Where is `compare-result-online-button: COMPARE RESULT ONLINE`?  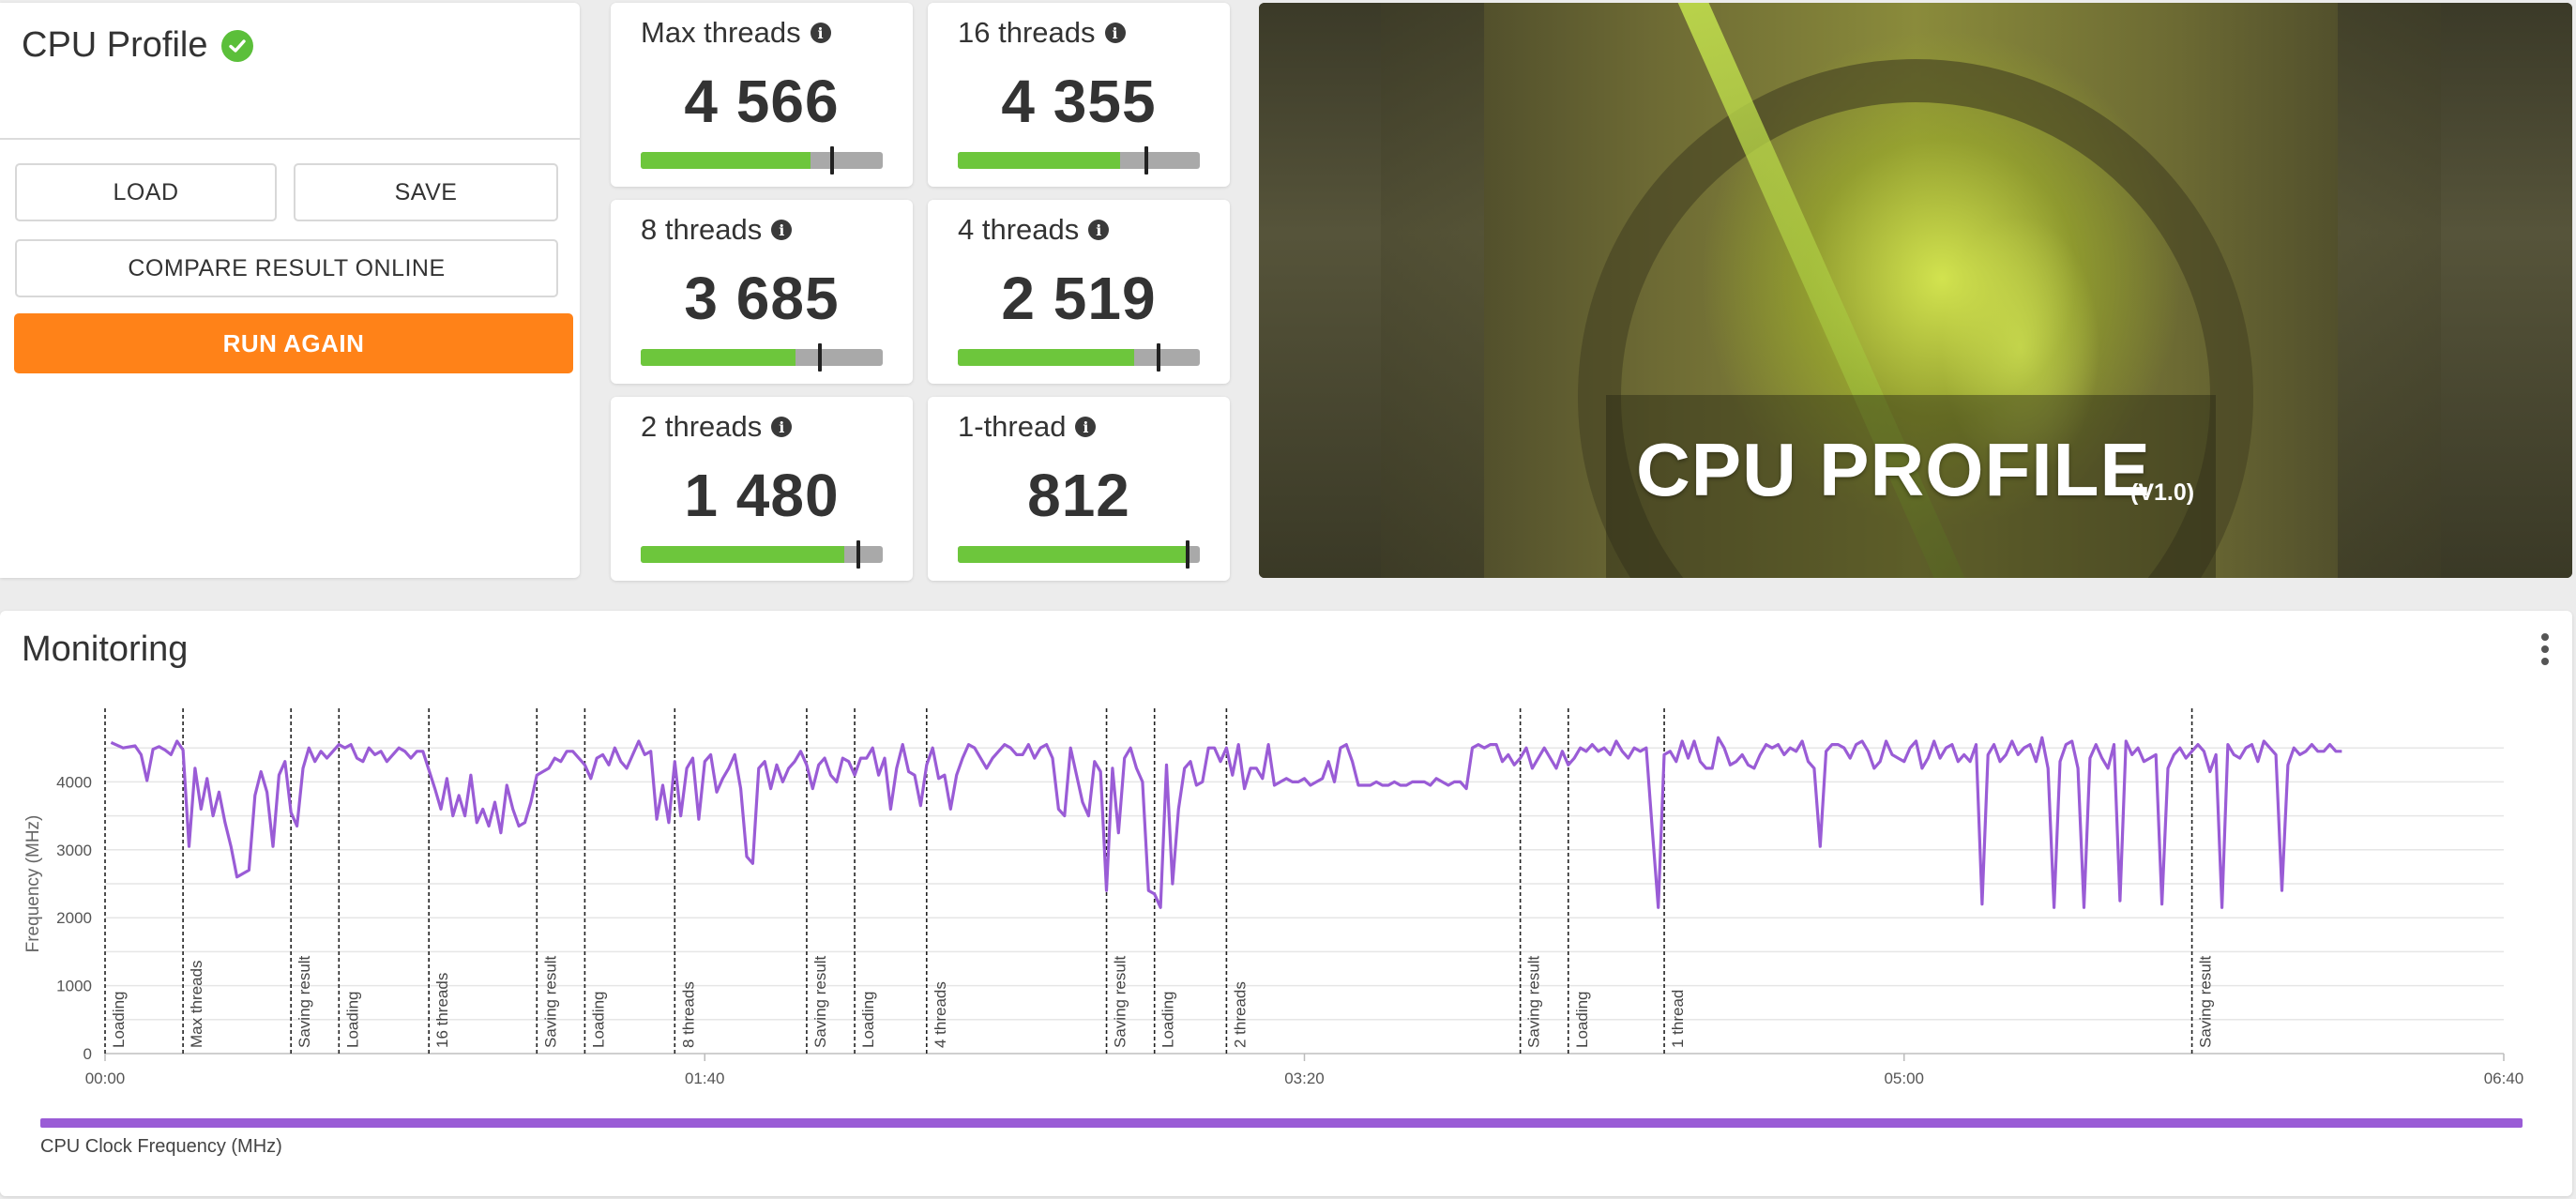 compare-result-online-button: COMPARE RESULT ONLINE is located at coordinates (286, 268).